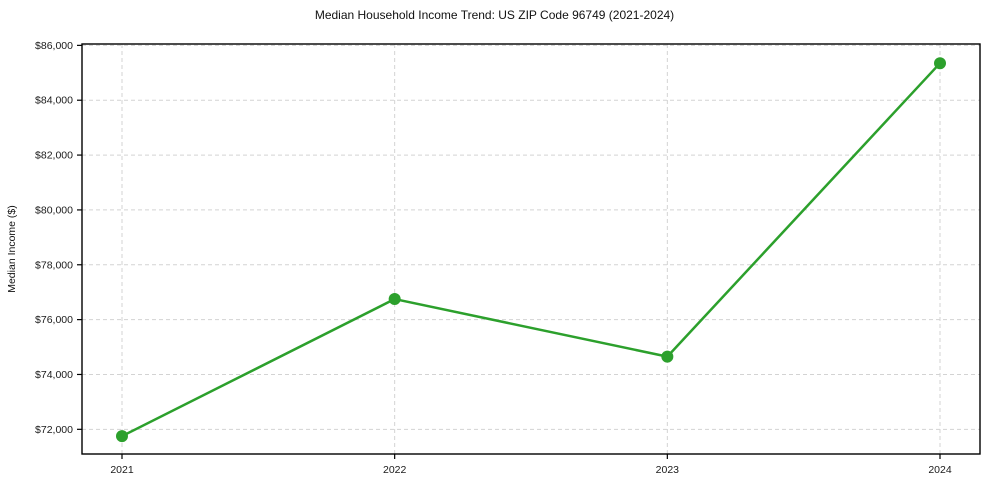  What do you see at coordinates (54, 430) in the screenshot?
I see `y-tick-label: $72,000` at bounding box center [54, 430].